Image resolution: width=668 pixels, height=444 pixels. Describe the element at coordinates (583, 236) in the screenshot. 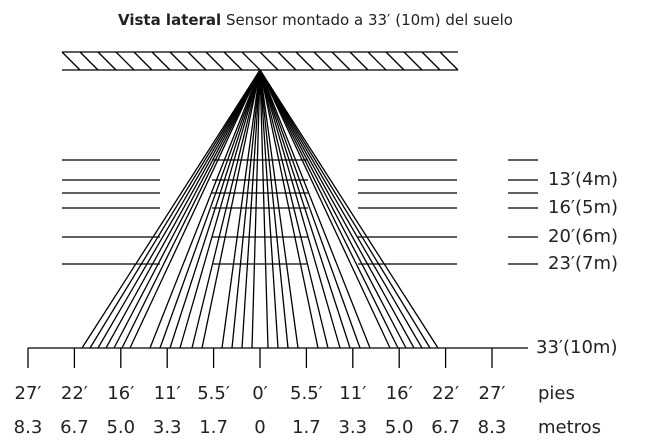

I see `height-label: 20′(6m)` at that location.